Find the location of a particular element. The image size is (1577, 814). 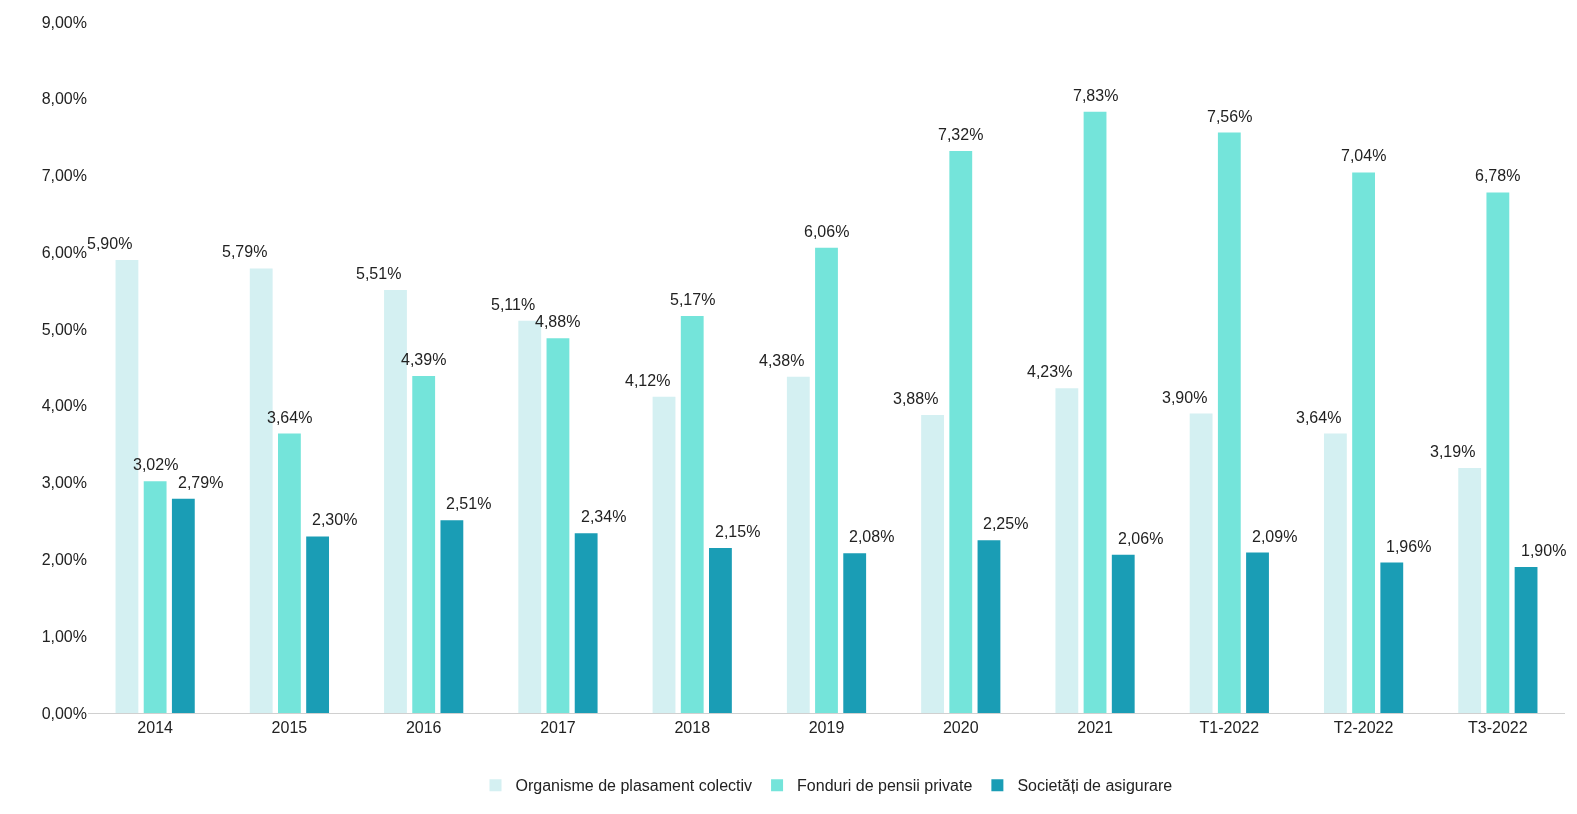

data-label: 1,96% is located at coordinates (1409, 546).